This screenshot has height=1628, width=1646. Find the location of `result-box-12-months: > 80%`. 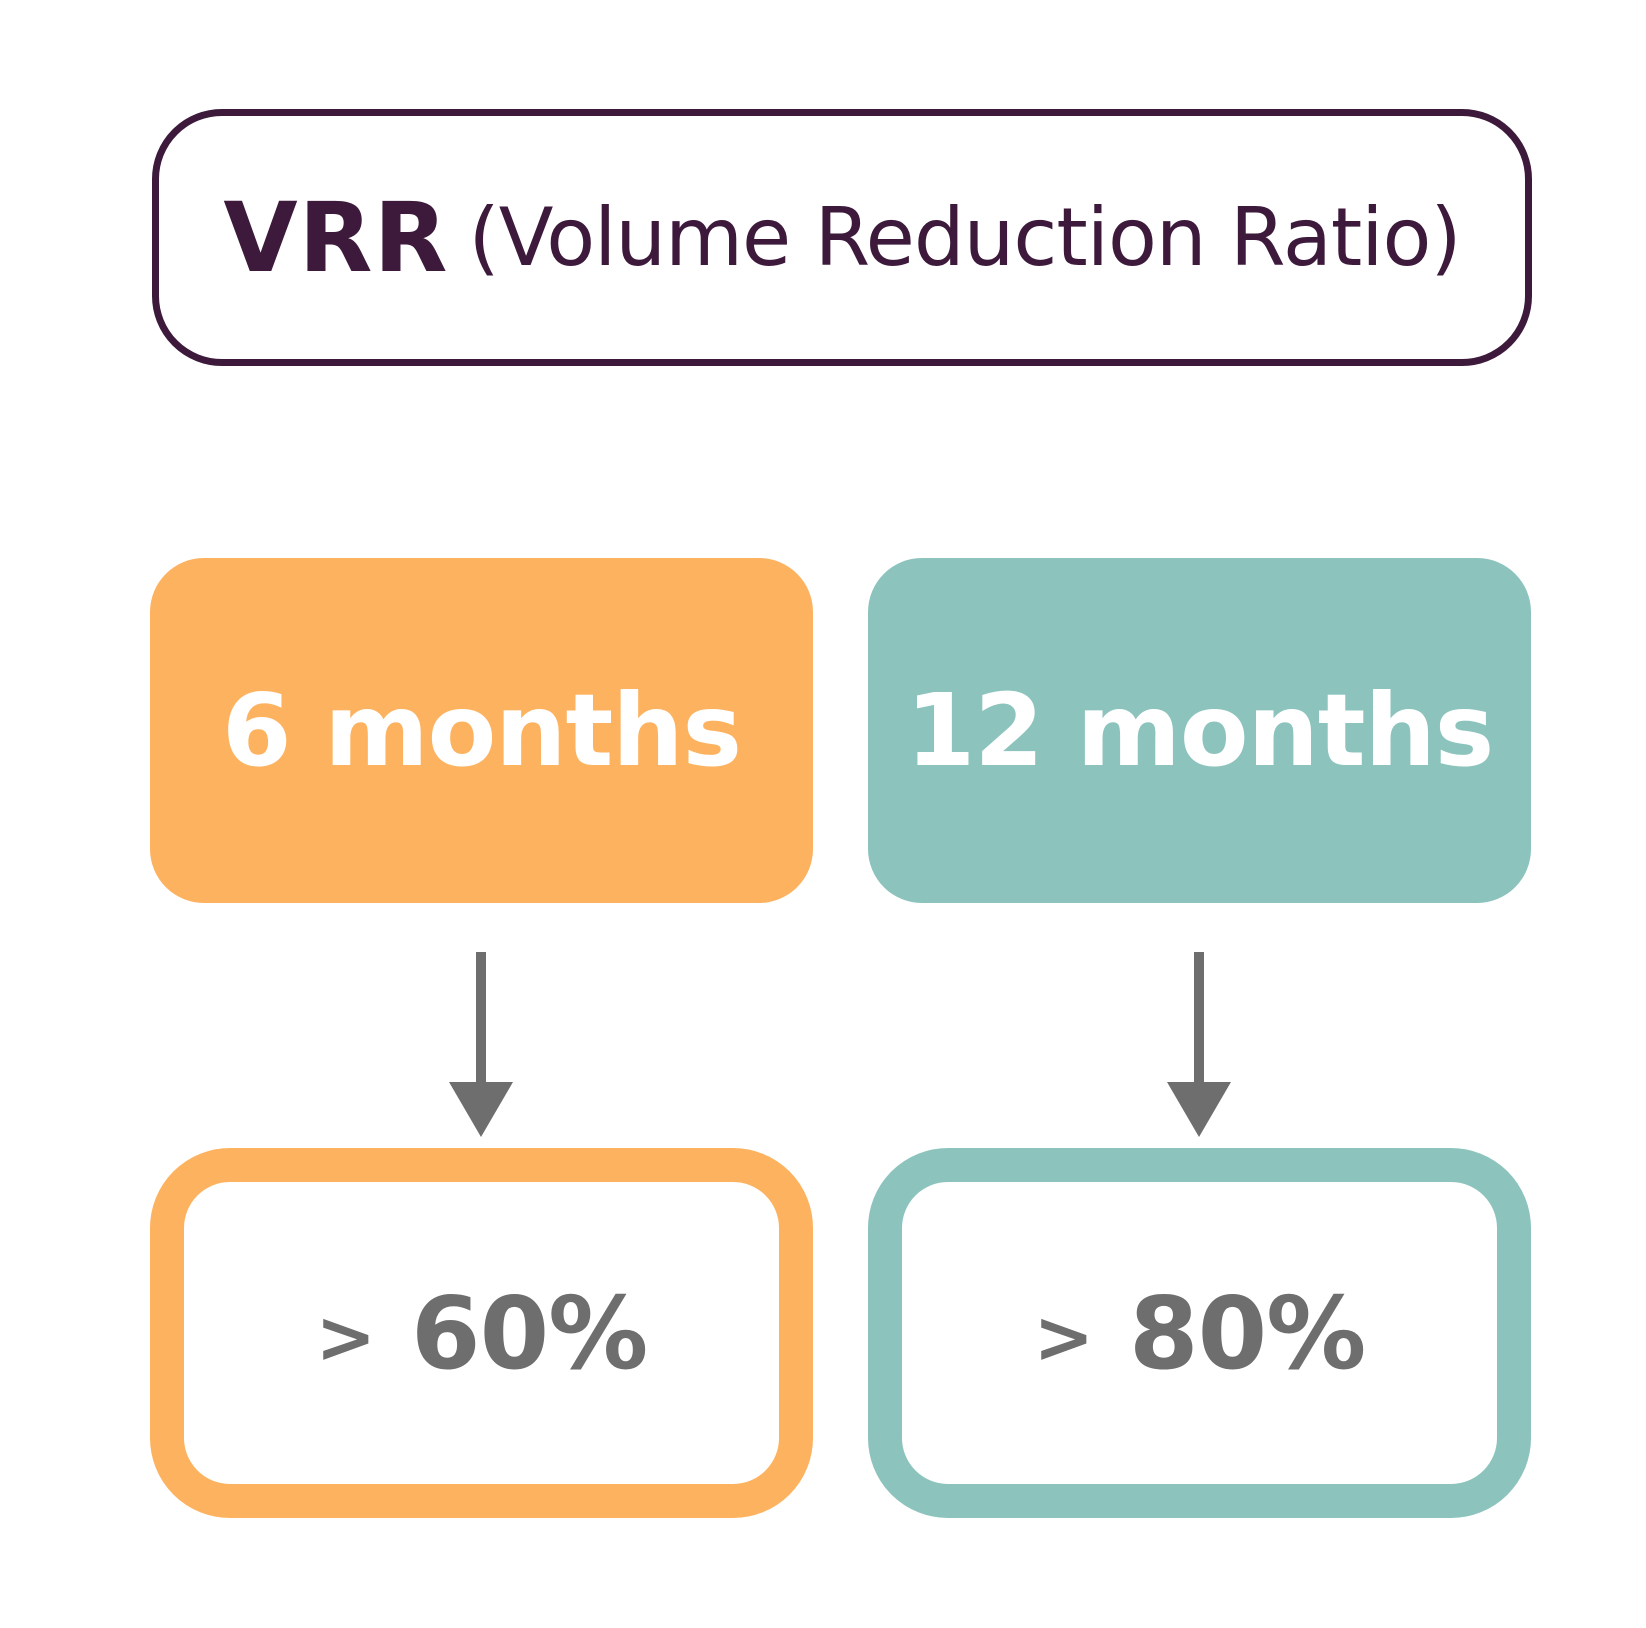

result-box-12-months: > 80% is located at coordinates (1199, 1333).